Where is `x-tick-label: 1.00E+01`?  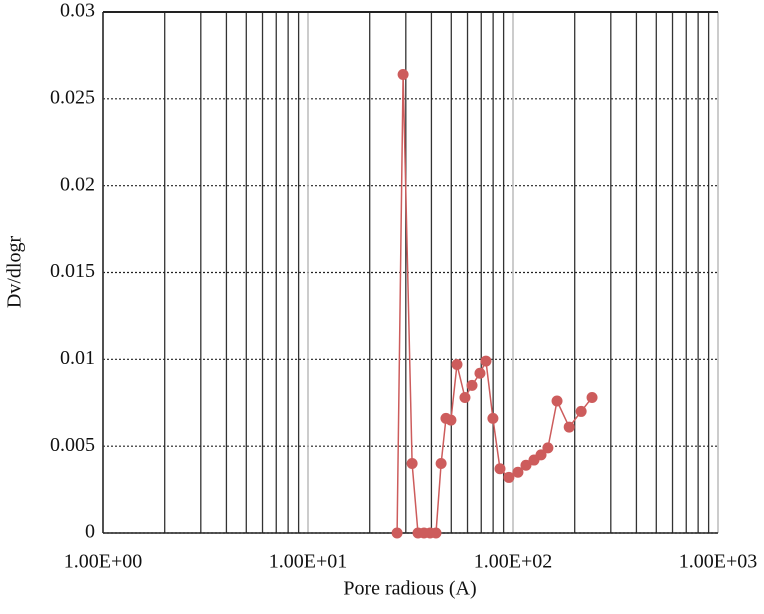 x-tick-label: 1.00E+01 is located at coordinates (308, 562).